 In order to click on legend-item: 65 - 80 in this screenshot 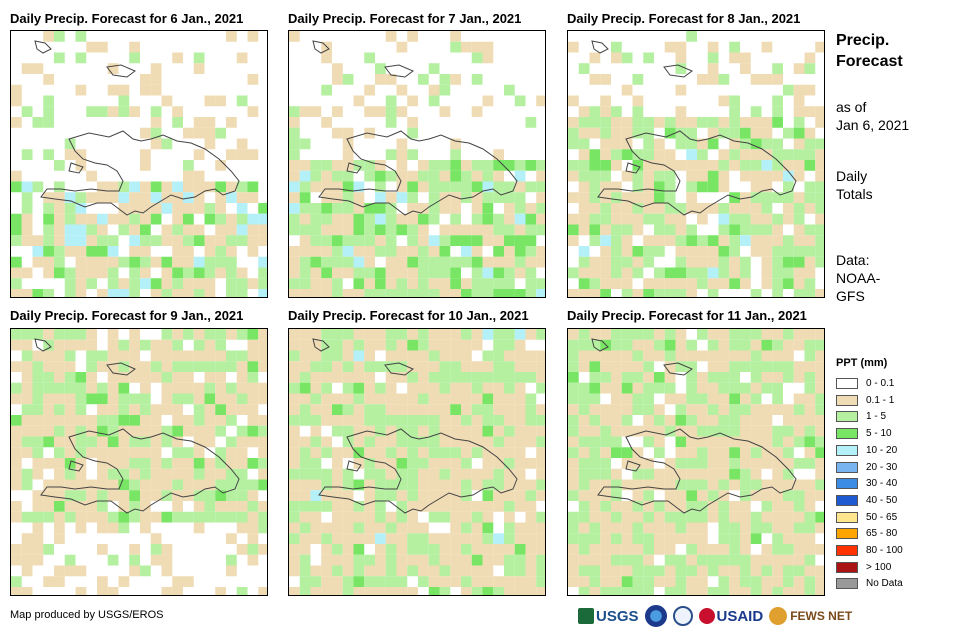, I will do `click(866, 533)`.